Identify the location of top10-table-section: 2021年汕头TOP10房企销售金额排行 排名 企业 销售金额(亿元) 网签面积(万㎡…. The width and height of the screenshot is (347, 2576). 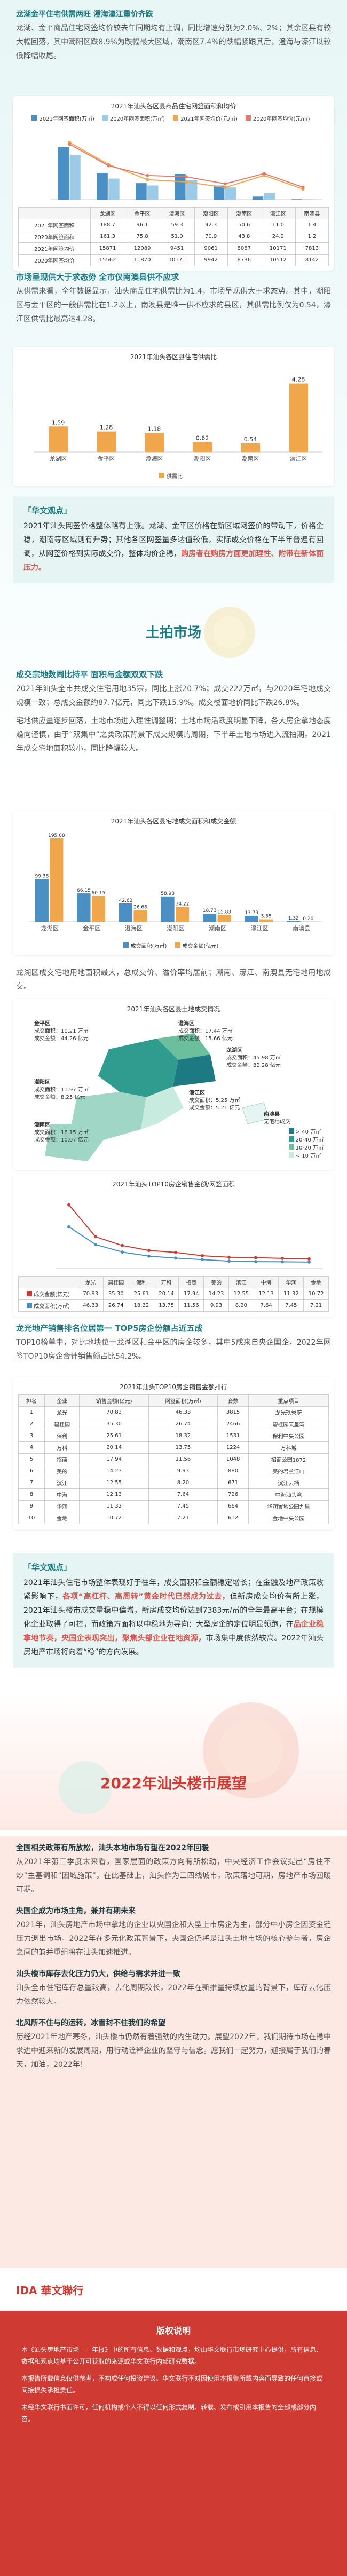
(173, 1453).